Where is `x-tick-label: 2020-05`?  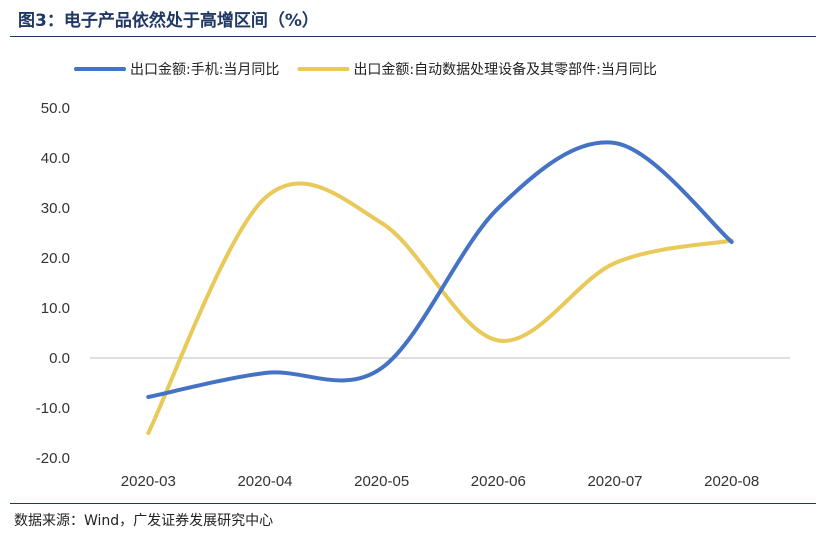 x-tick-label: 2020-05 is located at coordinates (381, 481).